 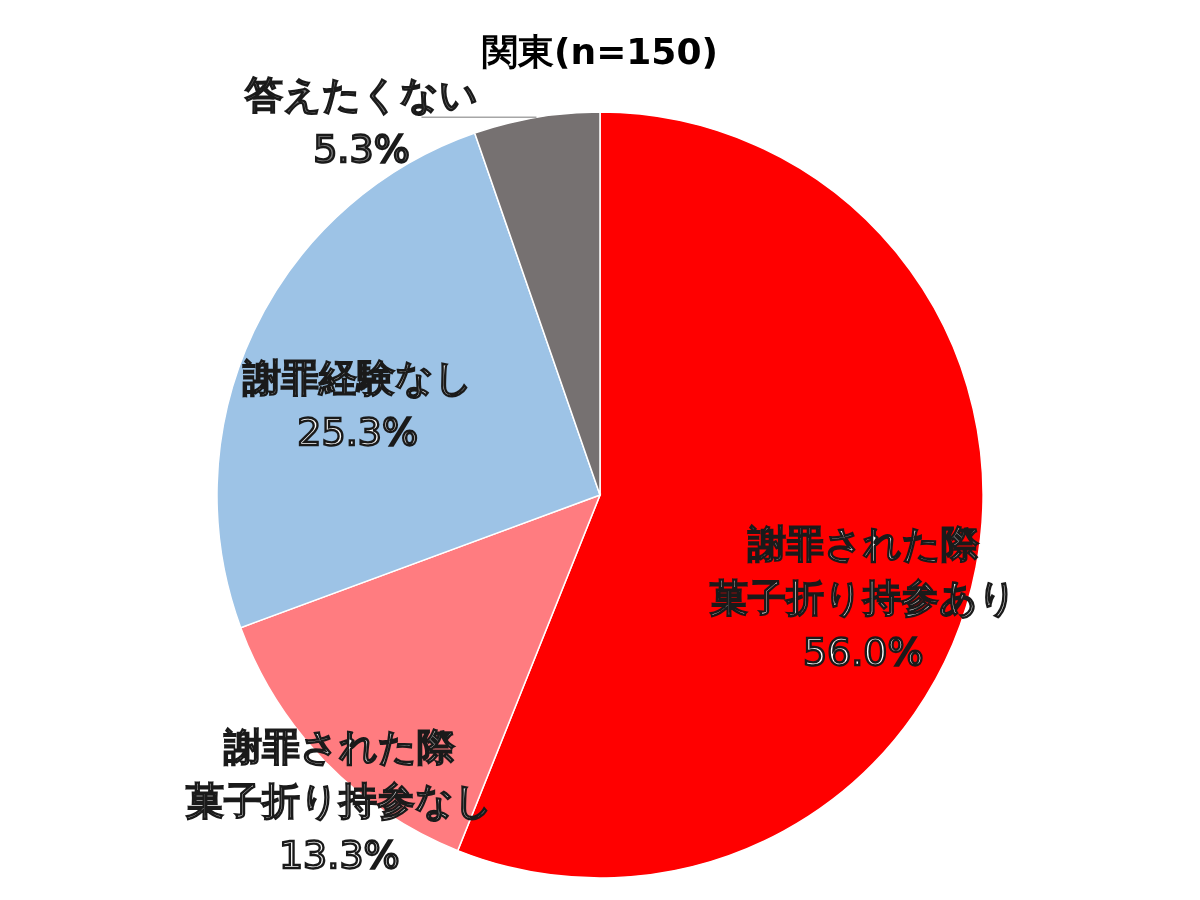 I want to click on data-label: 56.0%, so click(x=863, y=651).